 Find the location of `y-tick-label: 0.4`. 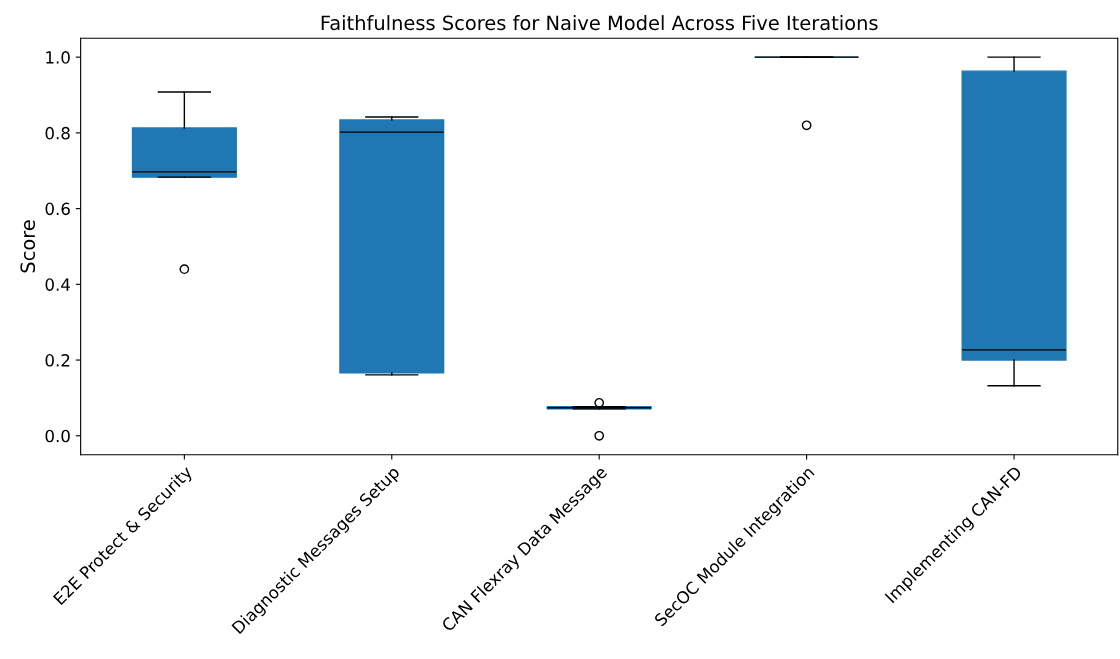

y-tick-label: 0.4 is located at coordinates (57, 284).